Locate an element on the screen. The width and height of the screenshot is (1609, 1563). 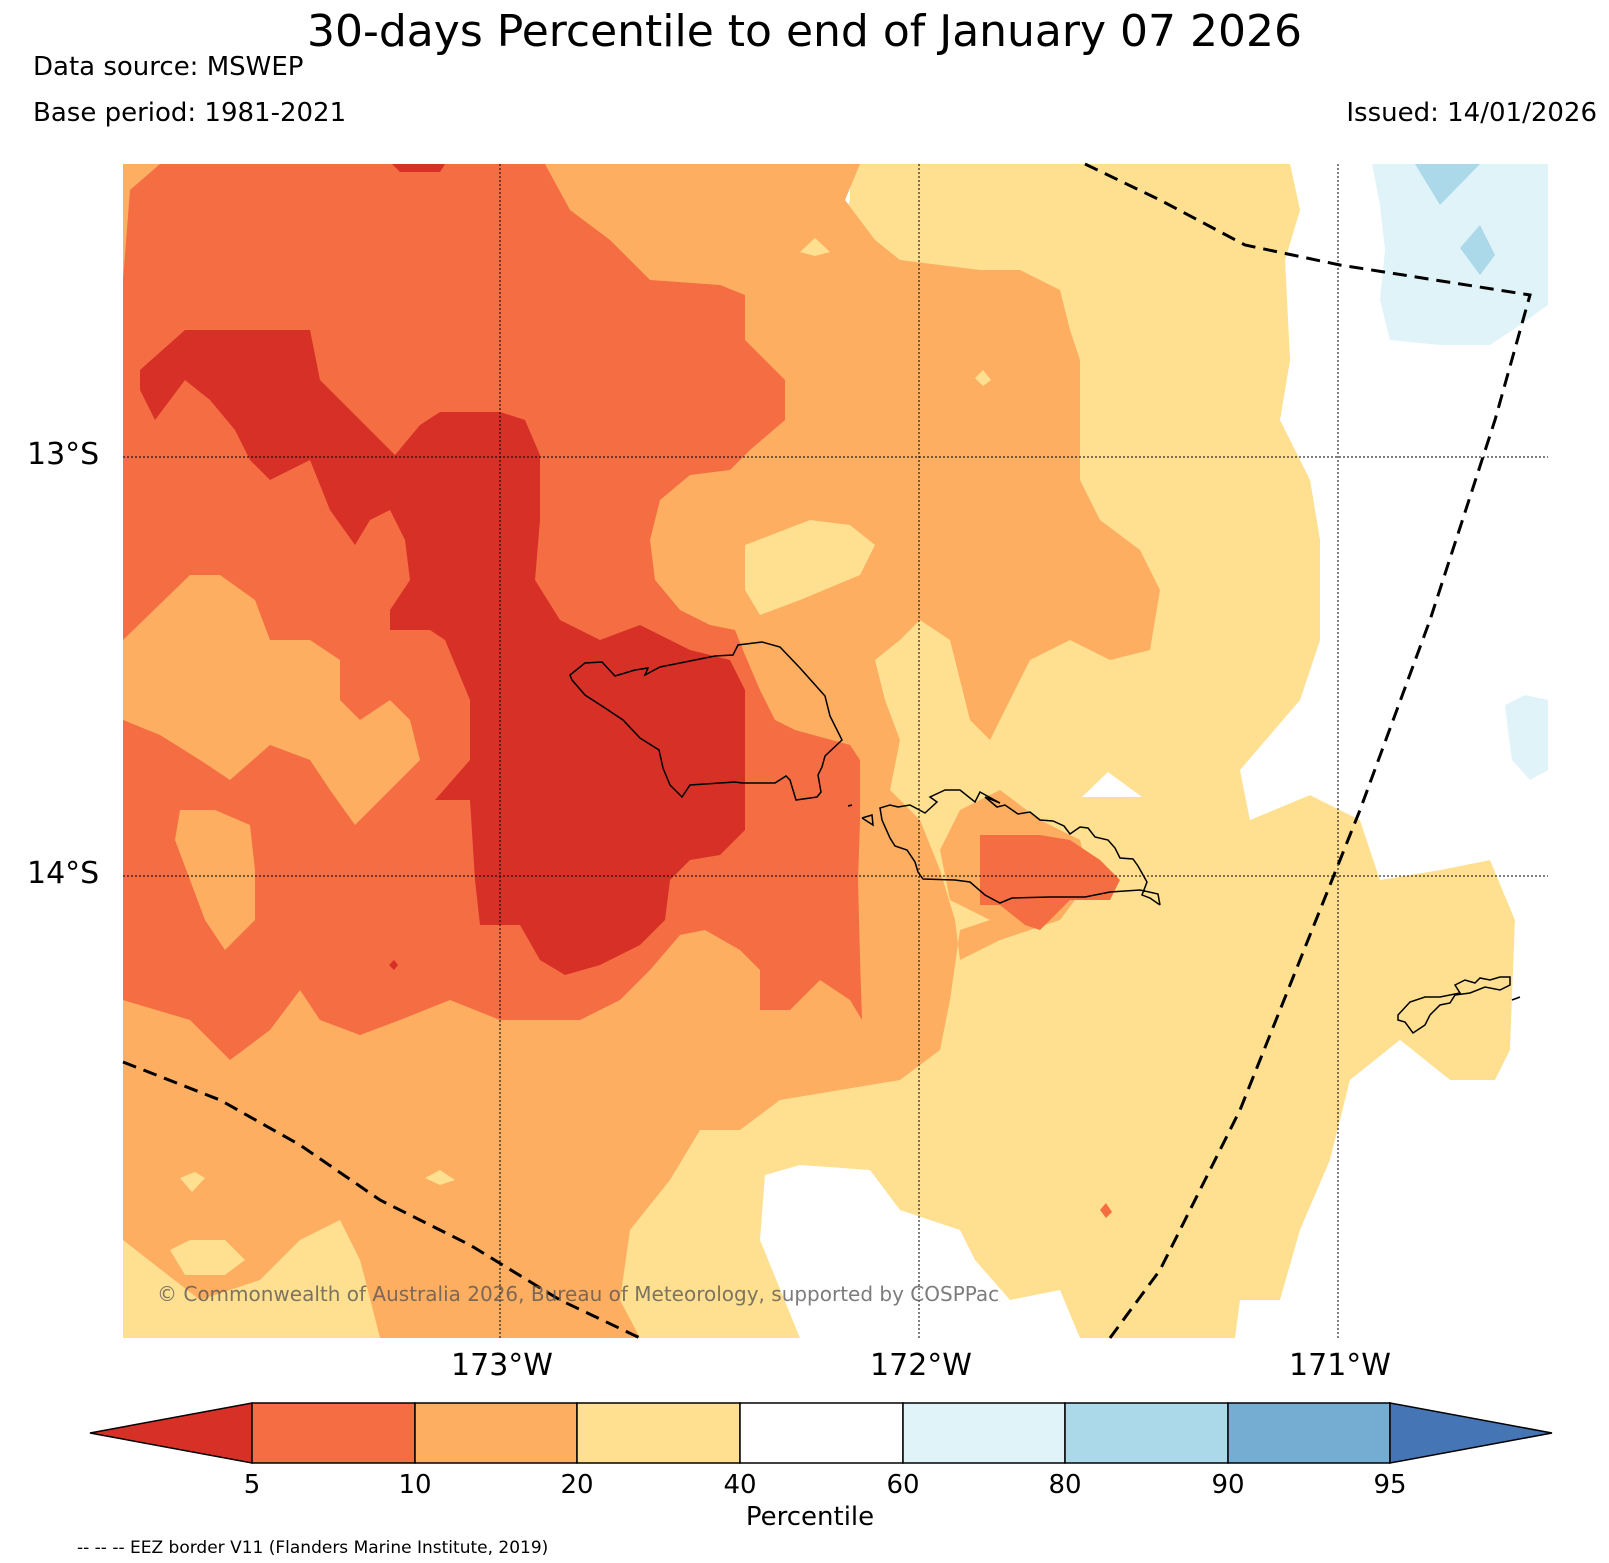
zone-below-5-speck is located at coordinates (393, 965).